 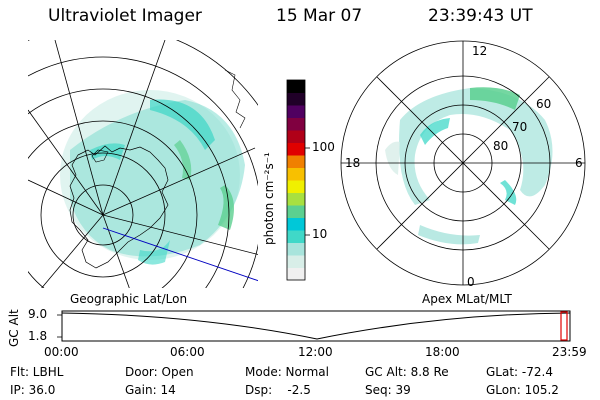 What do you see at coordinates (119, 207) in the screenshot?
I see `coastline` at bounding box center [119, 207].